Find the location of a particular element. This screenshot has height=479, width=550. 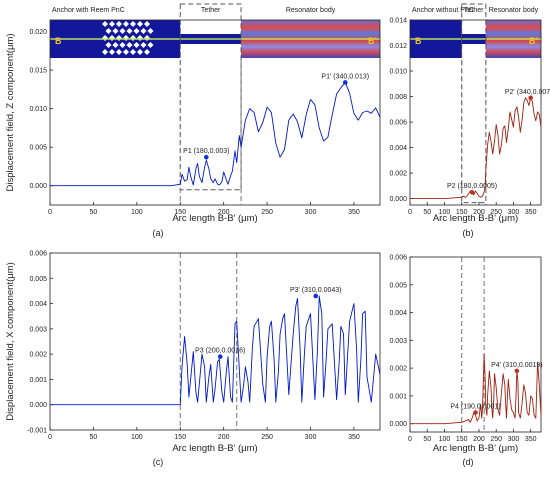

data-point-label: P2 (180,0.0005) is located at coordinates (472, 186).